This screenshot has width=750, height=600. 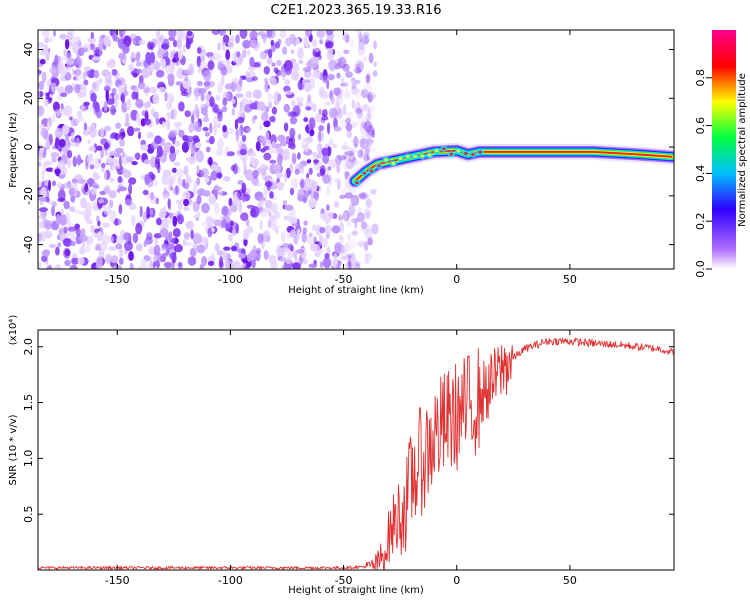 What do you see at coordinates (28, 459) in the screenshot?
I see `y-tick-label: 1.0` at bounding box center [28, 459].